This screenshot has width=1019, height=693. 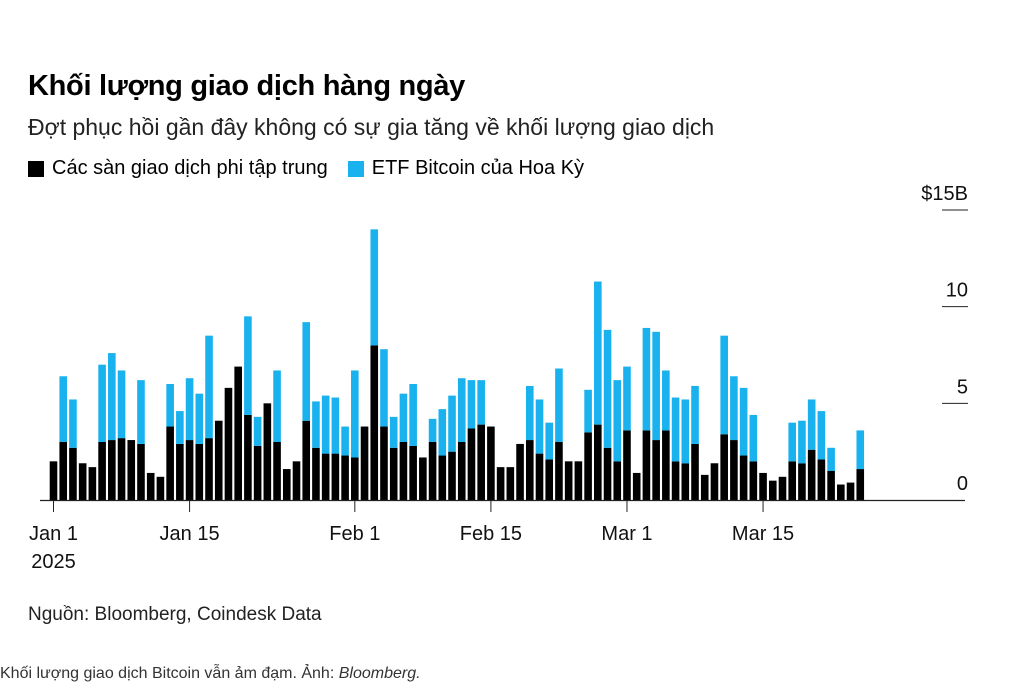 What do you see at coordinates (957, 291) in the screenshot?
I see `y-tick-label: 10` at bounding box center [957, 291].